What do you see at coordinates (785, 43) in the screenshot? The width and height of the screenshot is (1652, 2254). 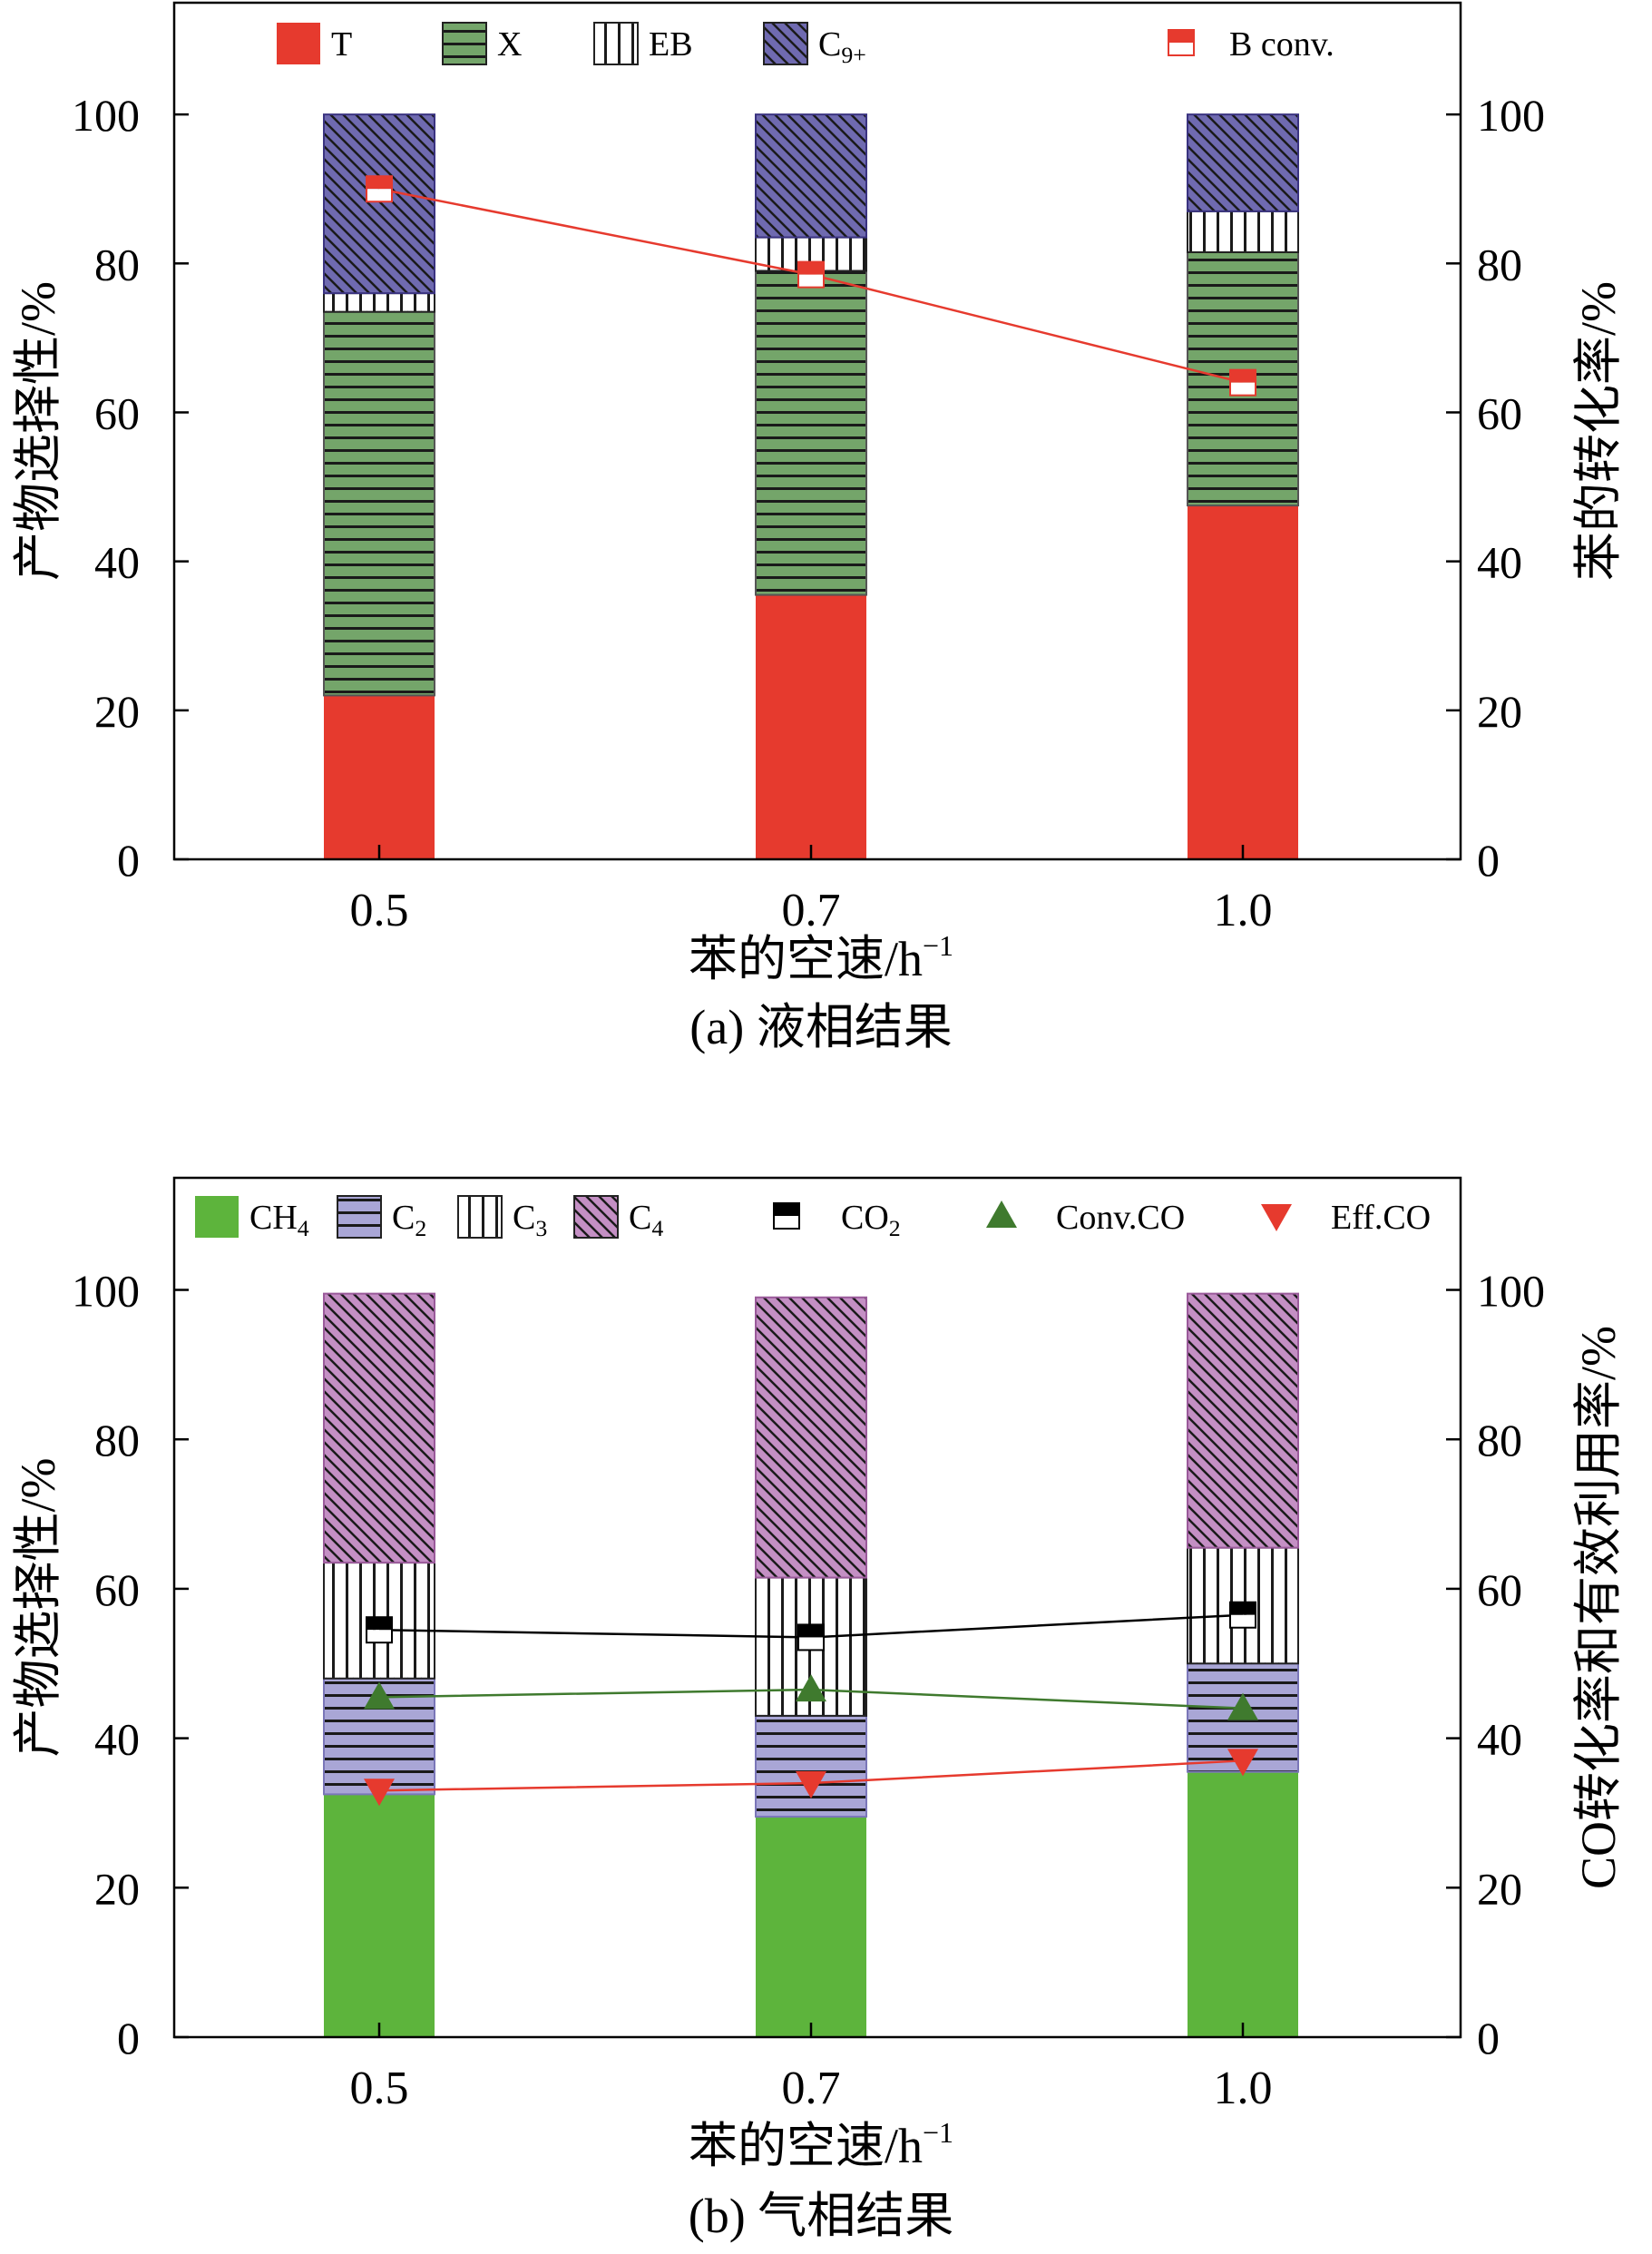 I see `legend-swatch-c9` at bounding box center [785, 43].